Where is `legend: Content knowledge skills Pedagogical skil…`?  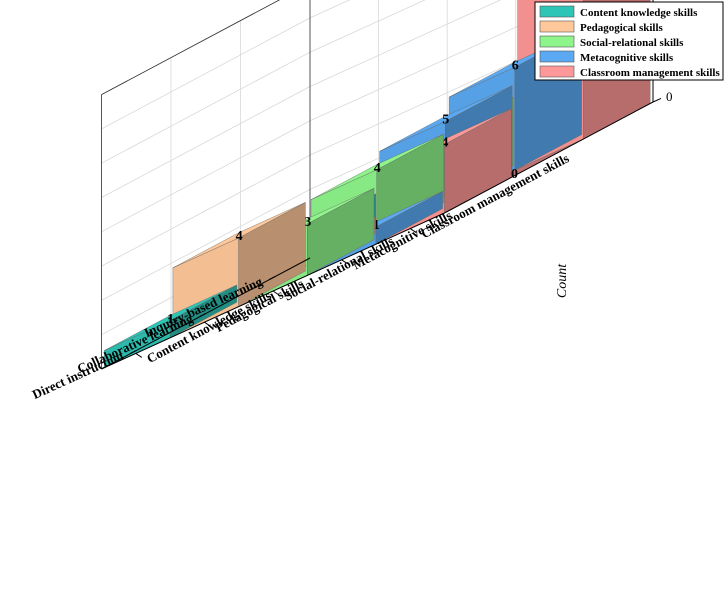 legend: Content knowledge skills Pedagogical skil… is located at coordinates (629, 41).